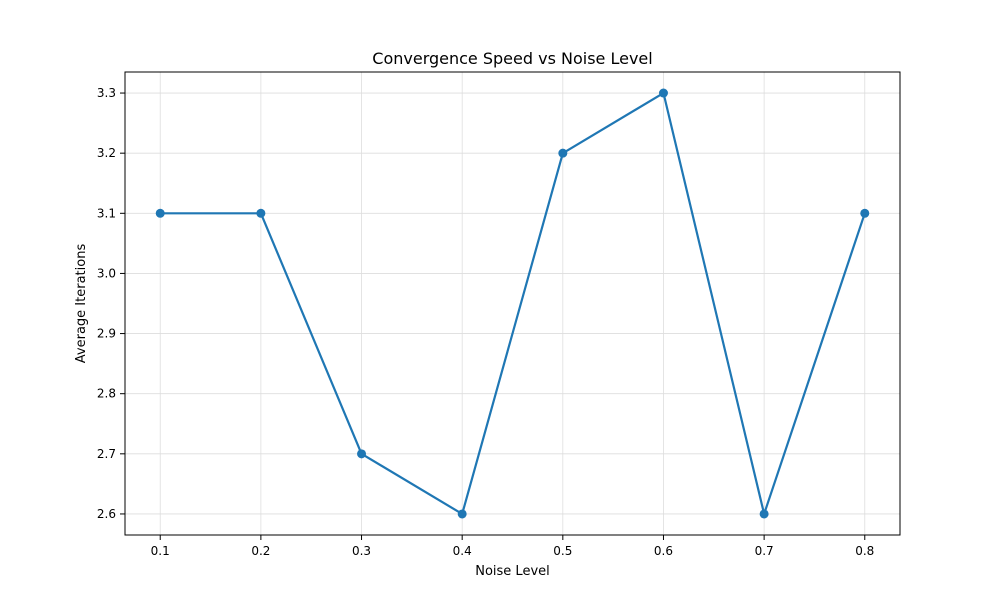 The height and width of the screenshot is (600, 1000). What do you see at coordinates (106, 93) in the screenshot?
I see `y-tick-label: 3.3` at bounding box center [106, 93].